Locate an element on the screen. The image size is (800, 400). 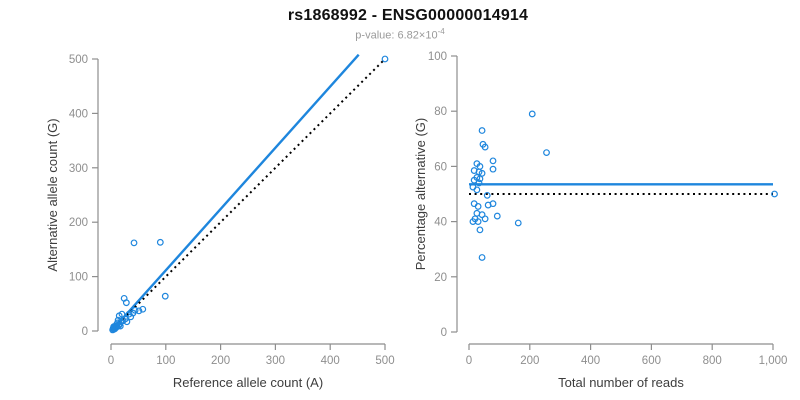
x-tick-label: 800 is located at coordinates (712, 361).